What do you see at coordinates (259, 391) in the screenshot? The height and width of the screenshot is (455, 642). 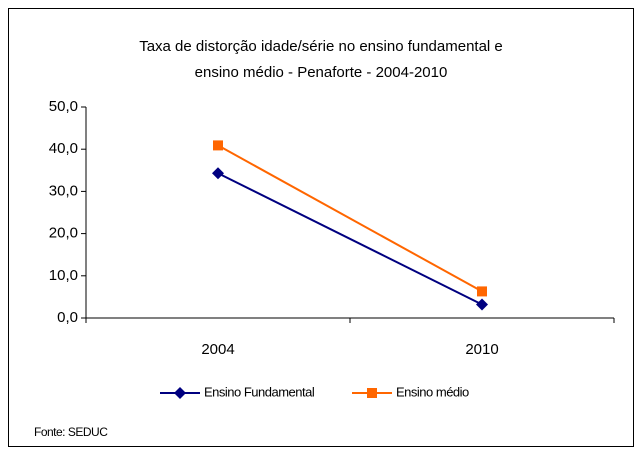 I see `legend-label: Ensino Fundamental` at bounding box center [259, 391].